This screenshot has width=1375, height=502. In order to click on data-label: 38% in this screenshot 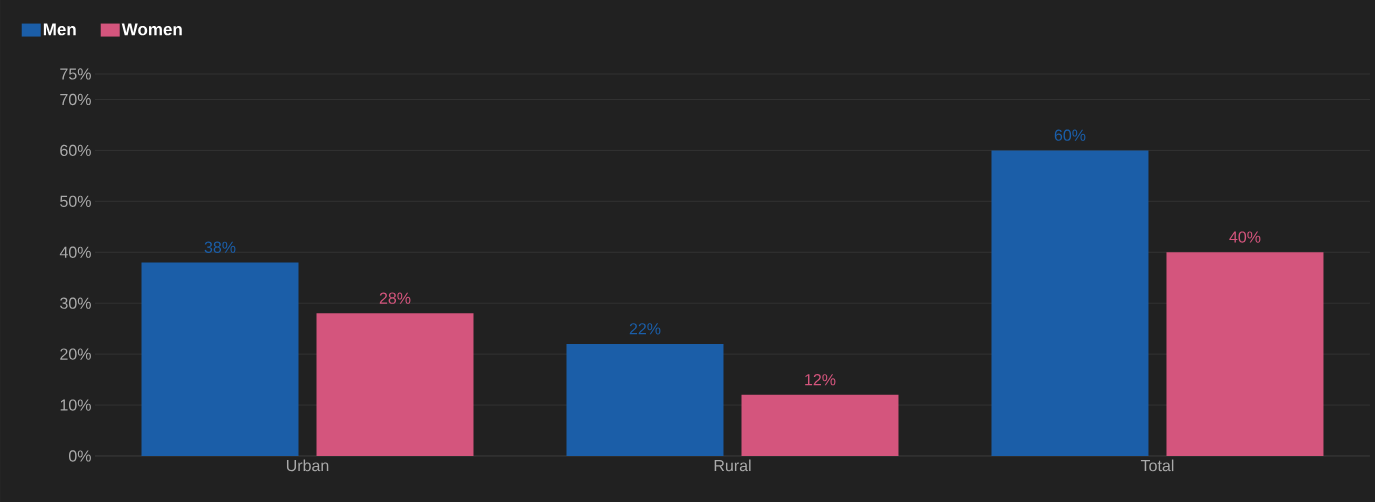, I will do `click(220, 247)`.